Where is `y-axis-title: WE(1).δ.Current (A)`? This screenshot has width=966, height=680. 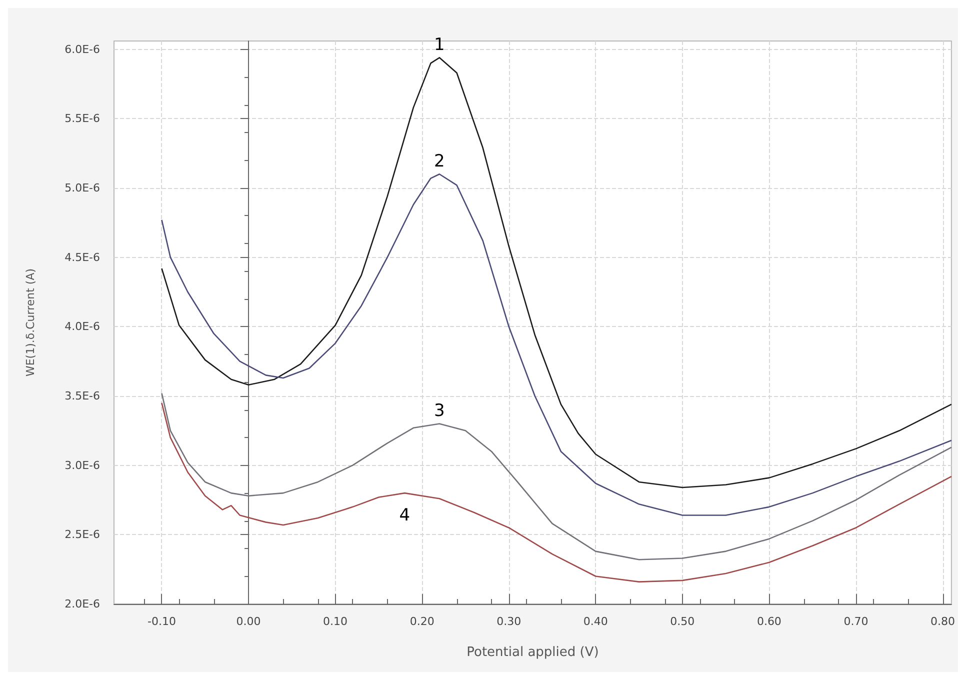 y-axis-title: WE(1).δ.Current (A) is located at coordinates (30, 322).